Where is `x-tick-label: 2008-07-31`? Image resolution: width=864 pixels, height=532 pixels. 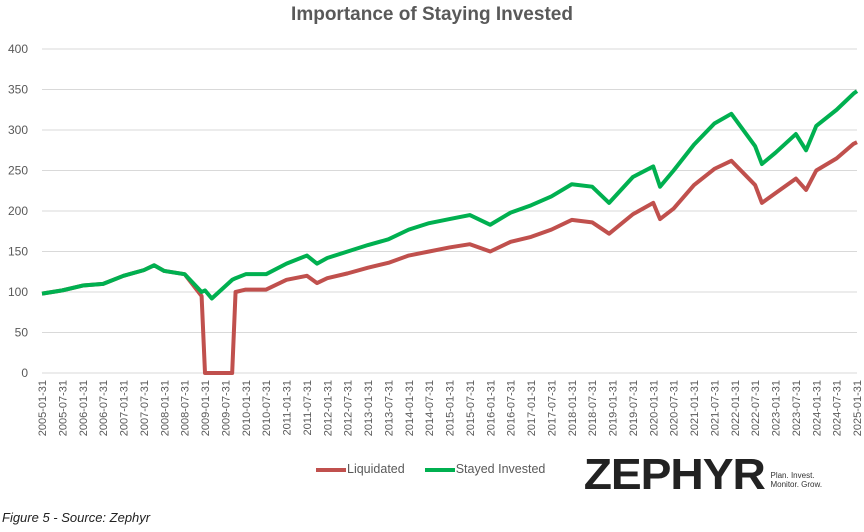
x-tick-label: 2008-07-31 is located at coordinates (186, 408).